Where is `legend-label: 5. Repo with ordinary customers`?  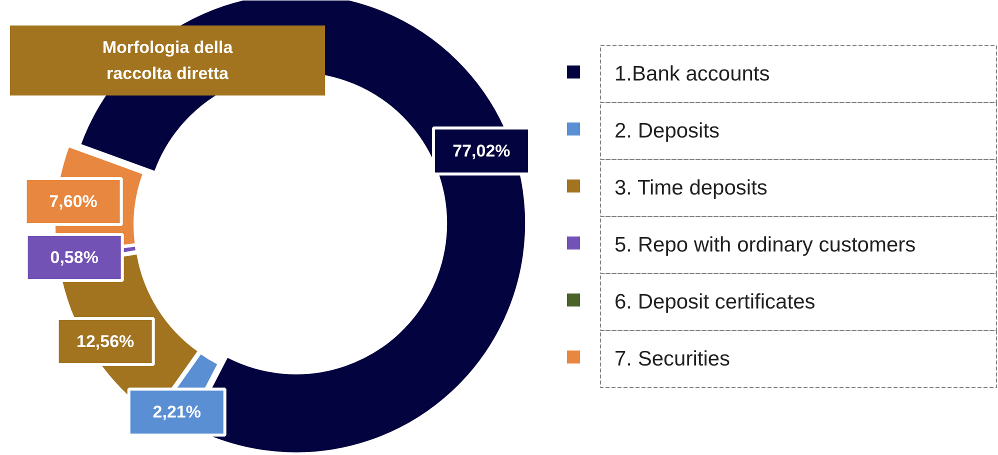 legend-label: 5. Repo with ordinary customers is located at coordinates (765, 245).